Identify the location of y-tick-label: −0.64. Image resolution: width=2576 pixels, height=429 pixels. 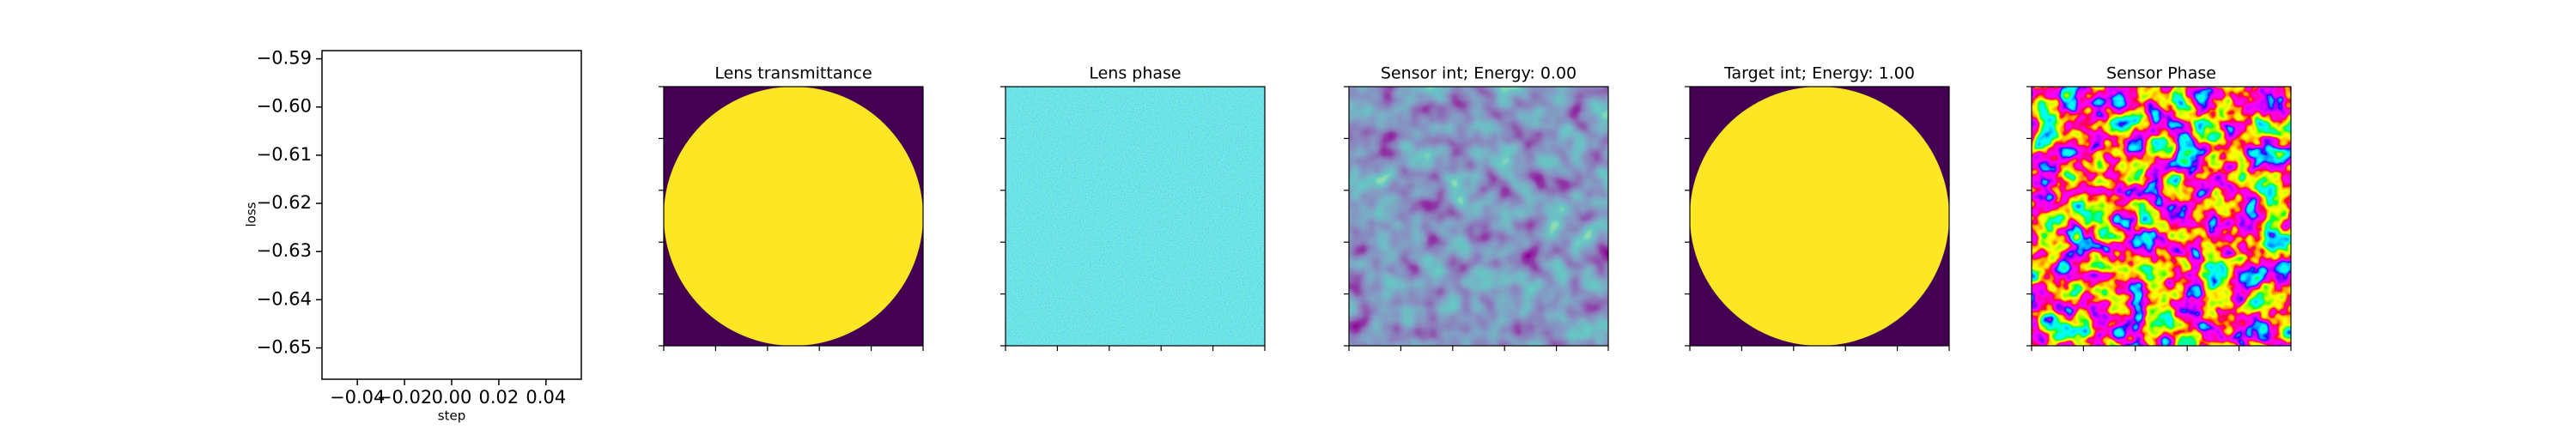
(284, 298).